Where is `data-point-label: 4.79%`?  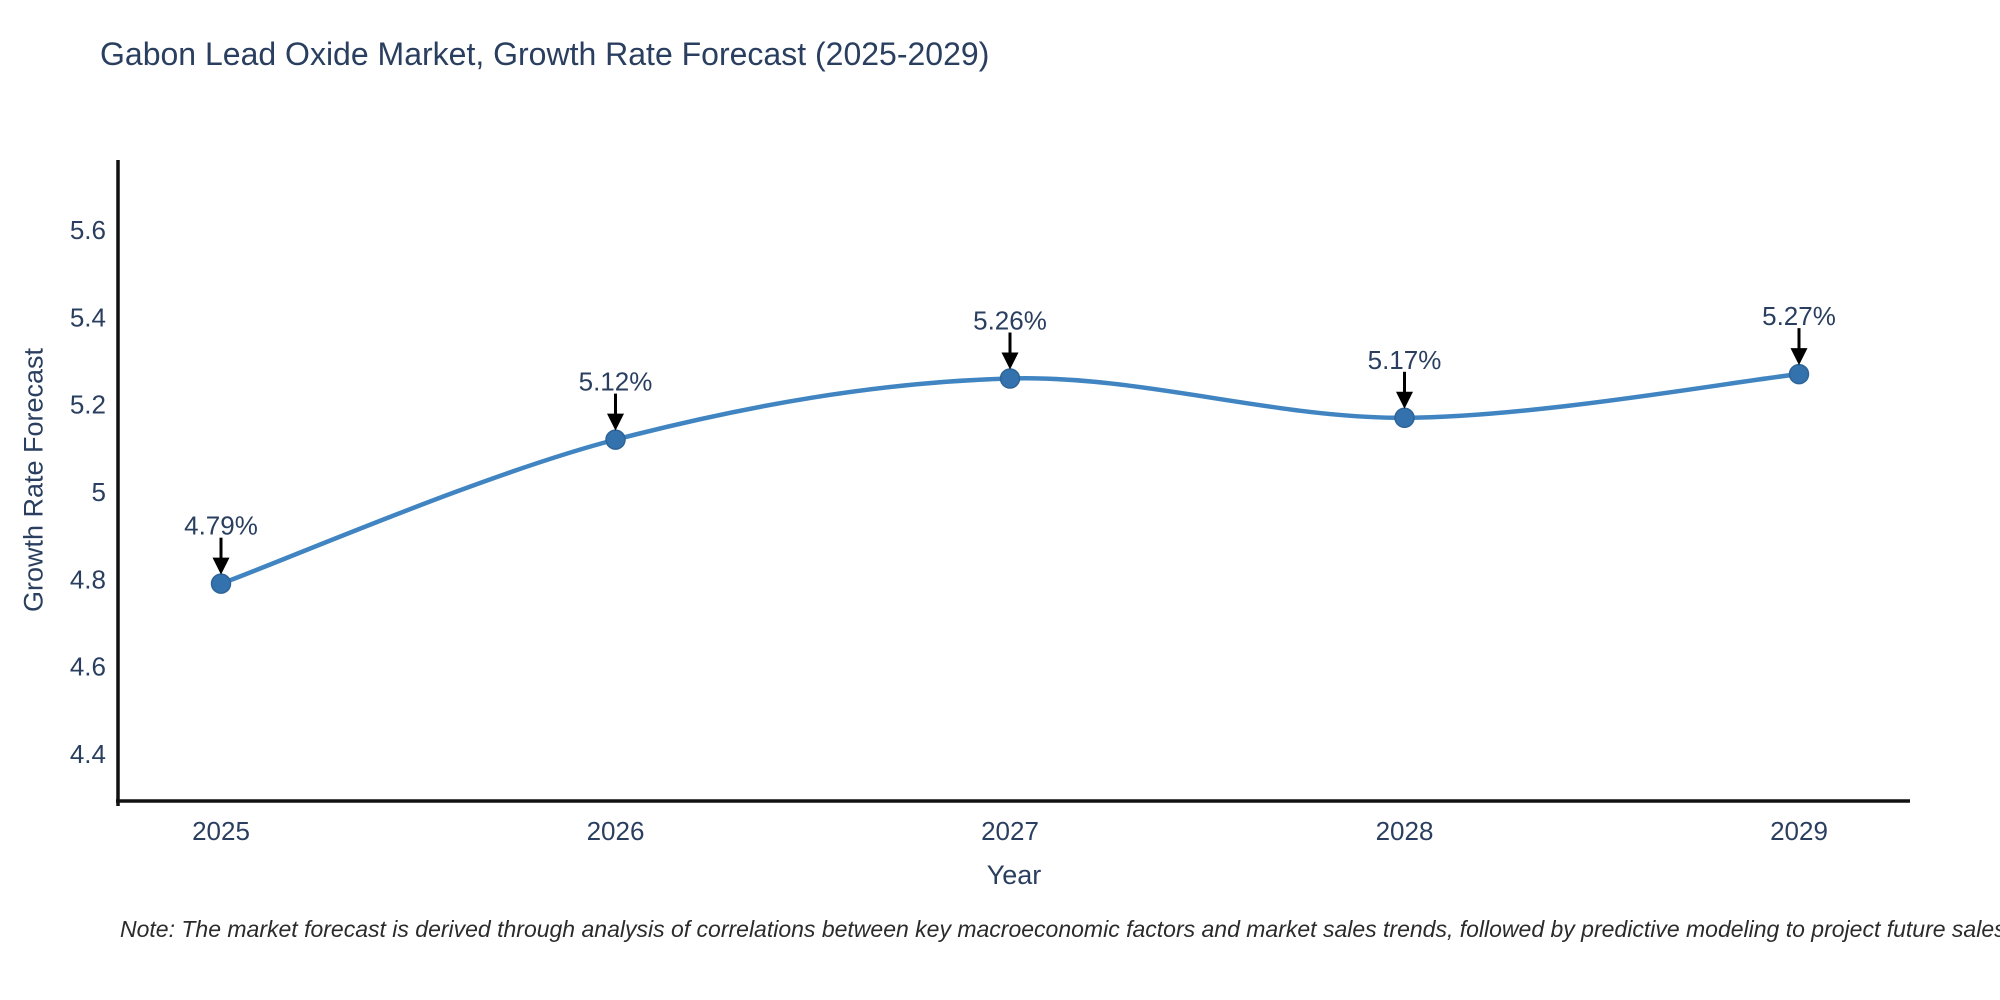 data-point-label: 4.79% is located at coordinates (221, 526).